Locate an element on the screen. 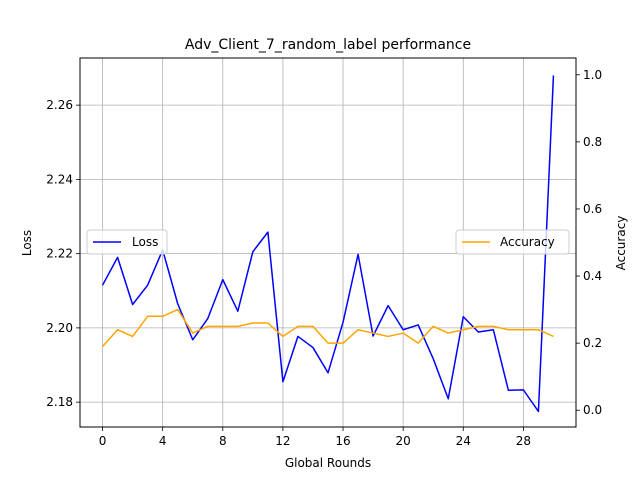 Image resolution: width=640 pixels, height=480 pixels. legend-accuracy-label: Accuracy is located at coordinates (527, 242).